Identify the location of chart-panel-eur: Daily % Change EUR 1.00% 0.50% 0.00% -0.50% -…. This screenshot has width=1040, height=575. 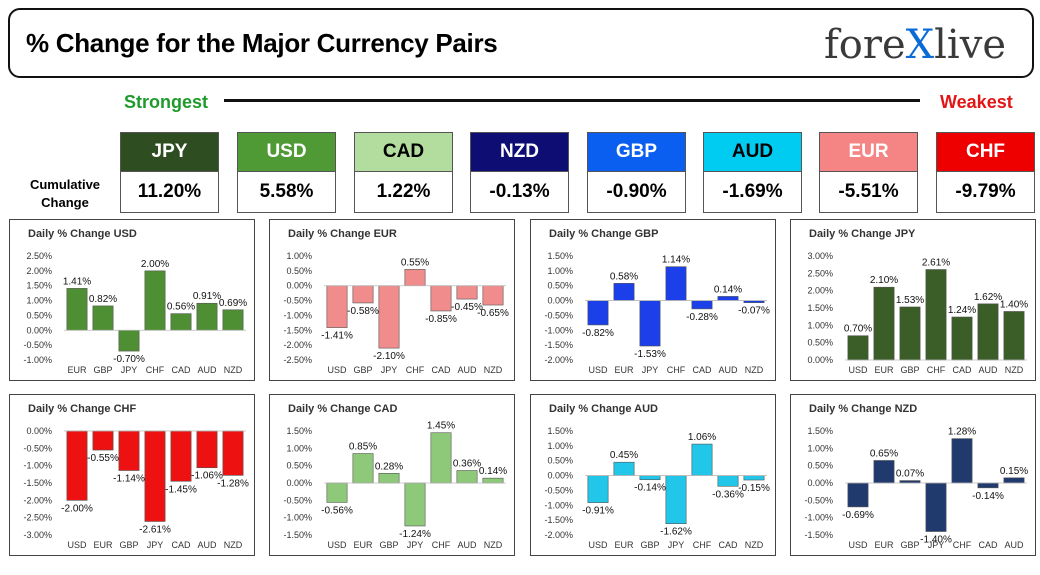
(392, 300).